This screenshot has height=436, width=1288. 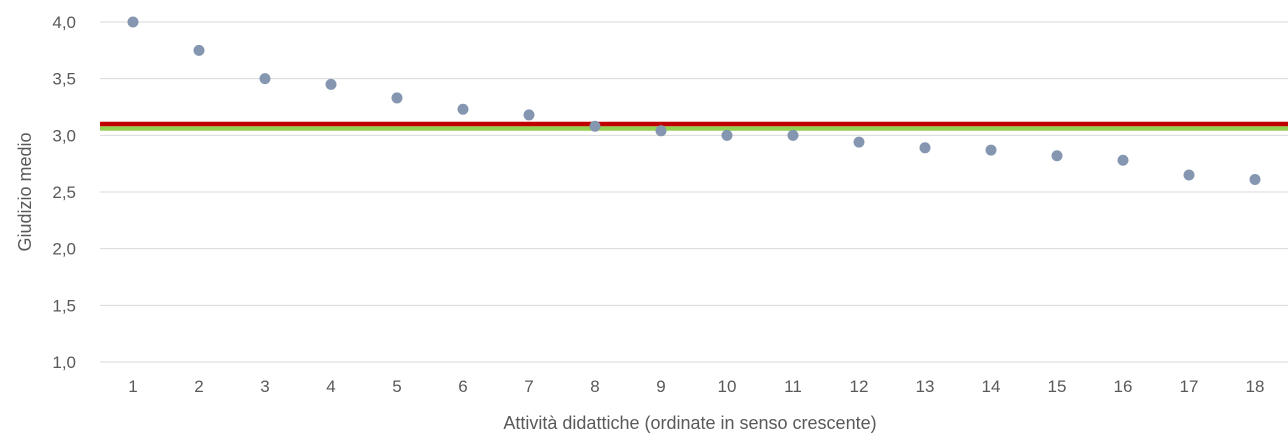 I want to click on x-tick-label: 4, so click(x=330, y=386).